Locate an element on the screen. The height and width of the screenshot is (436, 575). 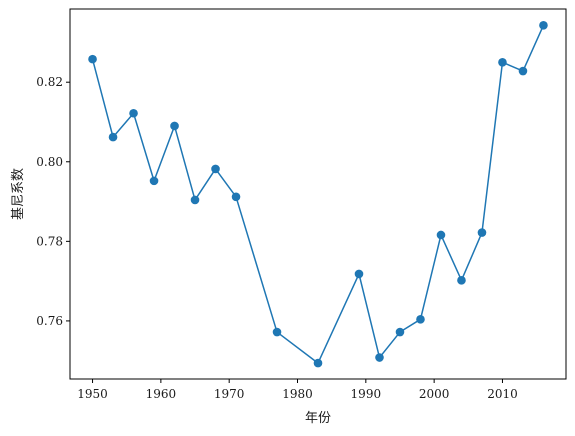
y-tick-label-0.76: 0.76 is located at coordinates (49, 321).